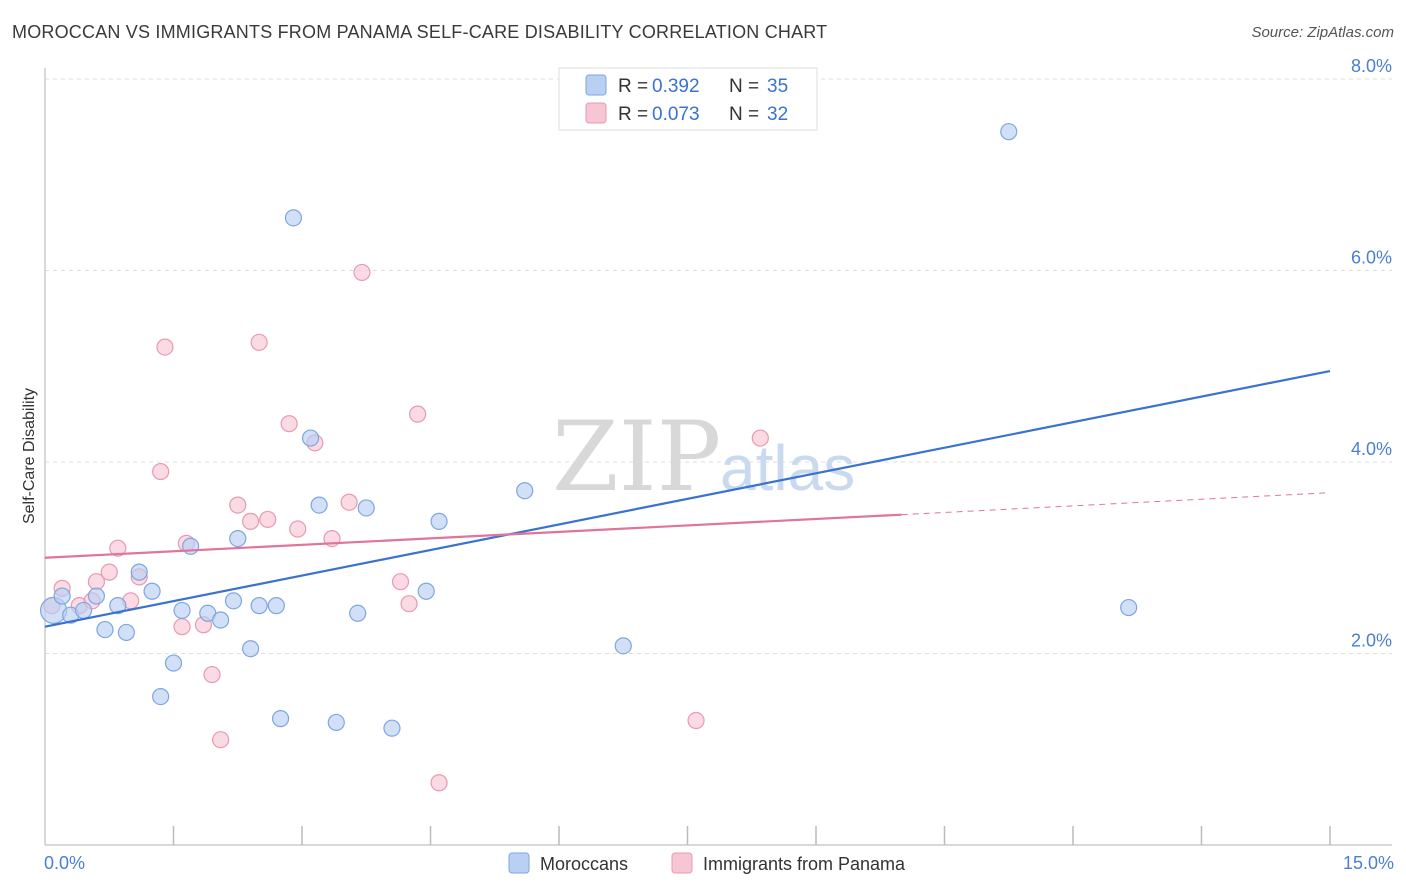 The width and height of the screenshot is (1406, 892). Describe the element at coordinates (1368, 863) in the screenshot. I see `x-tick-label: 15.0%` at that location.